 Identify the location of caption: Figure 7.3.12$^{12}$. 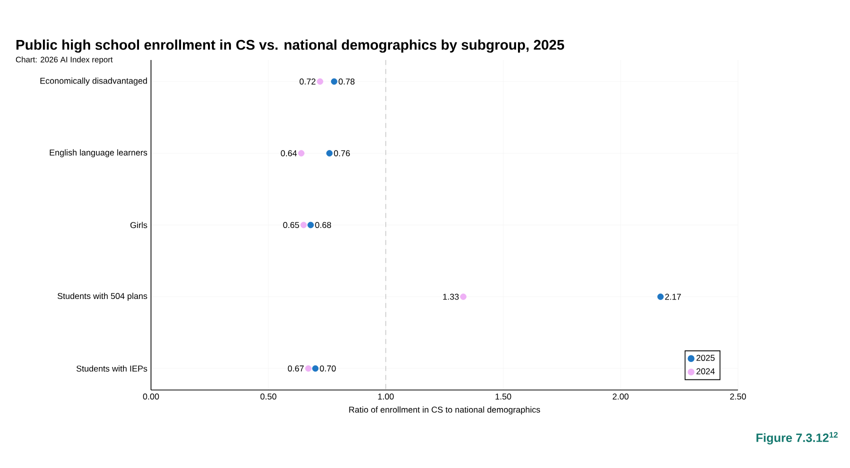
(797, 438).